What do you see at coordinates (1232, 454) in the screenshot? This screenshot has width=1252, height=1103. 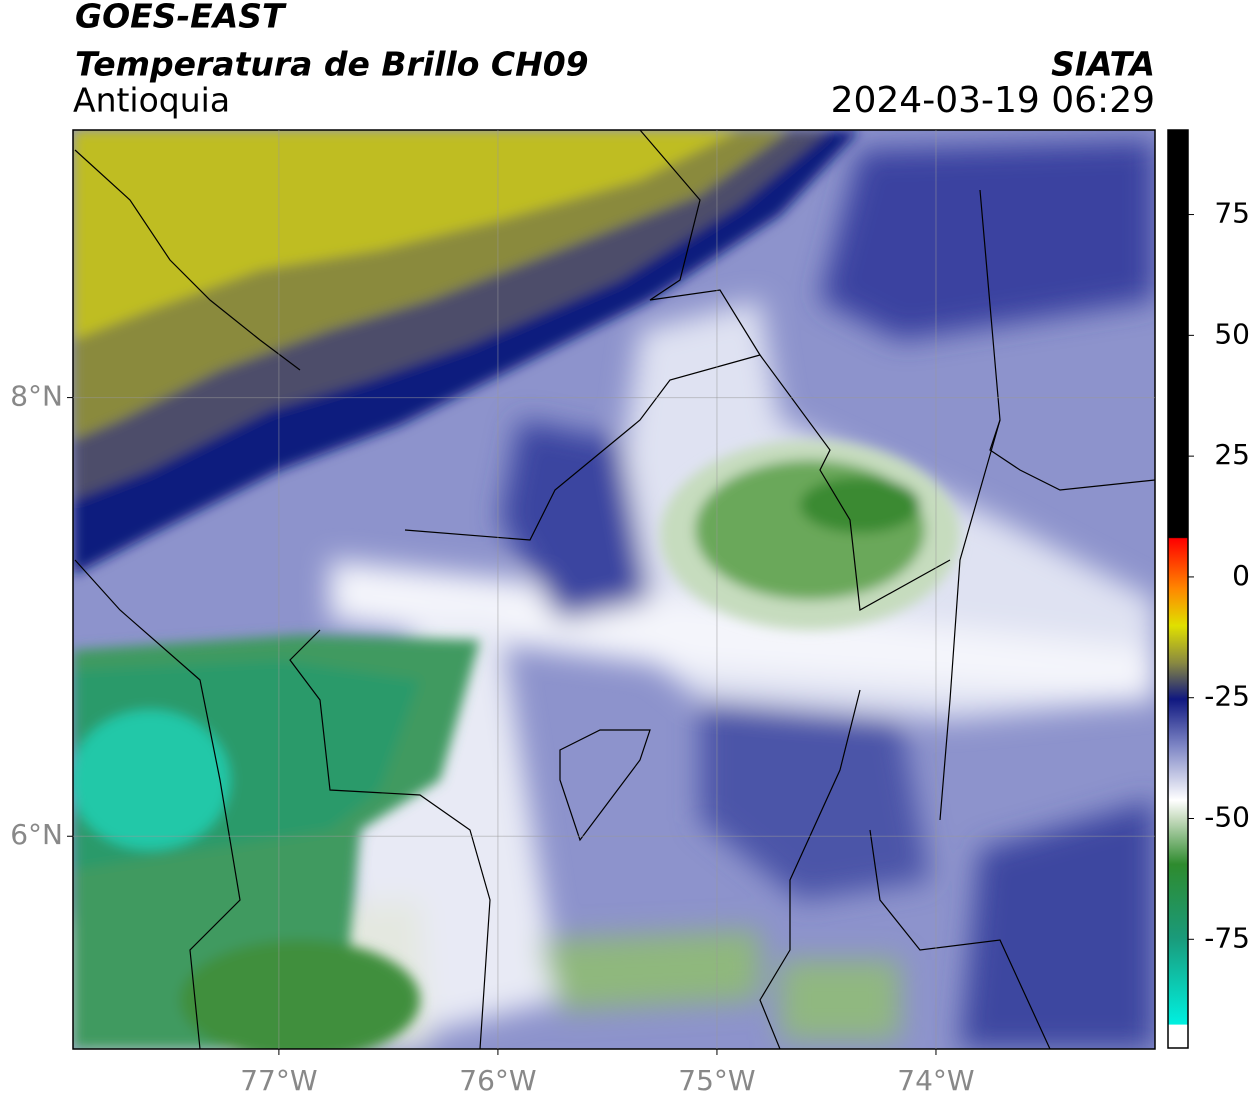 I see `colorbar-tick-label: 25` at bounding box center [1232, 454].